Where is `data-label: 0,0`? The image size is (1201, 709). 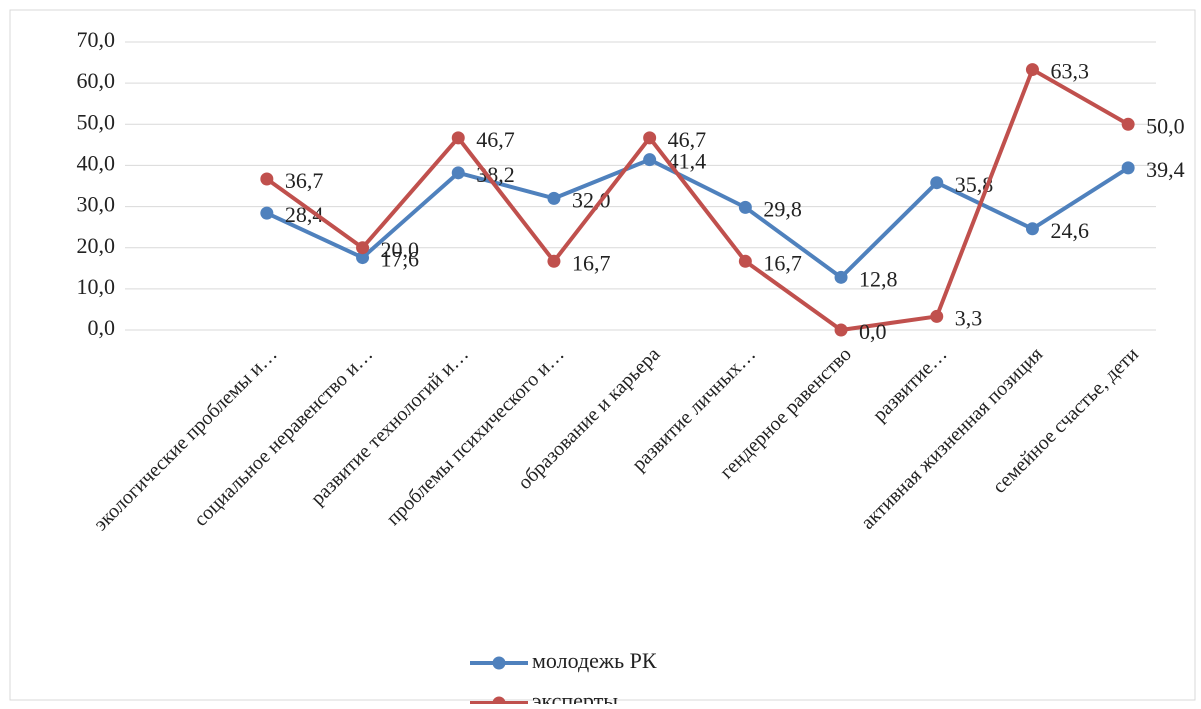
data-label: 0,0 is located at coordinates (873, 331).